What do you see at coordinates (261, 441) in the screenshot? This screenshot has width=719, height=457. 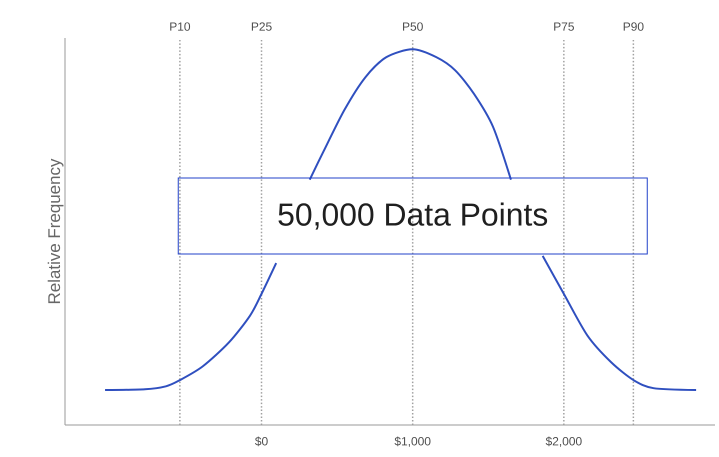 I see `x-tick-label: $0` at bounding box center [261, 441].